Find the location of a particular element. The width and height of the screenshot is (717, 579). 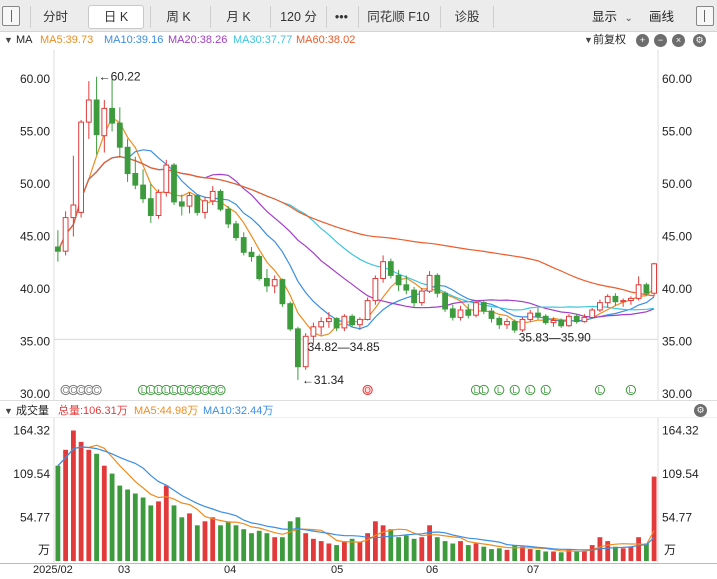

zoom-out-icon: − is located at coordinates (660, 40).